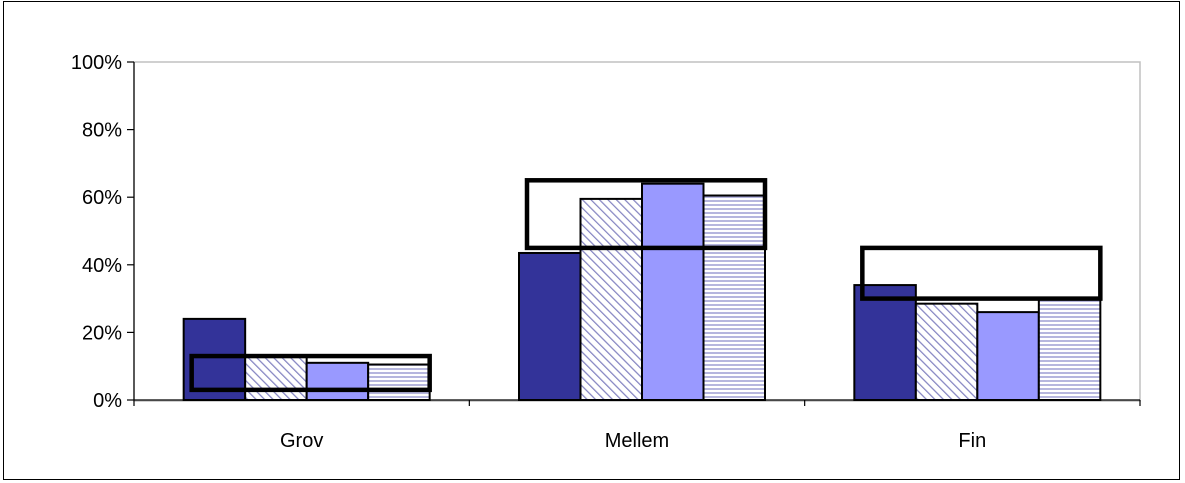  Describe the element at coordinates (301, 441) in the screenshot. I see `x-tick-label-grov: Grov` at that location.